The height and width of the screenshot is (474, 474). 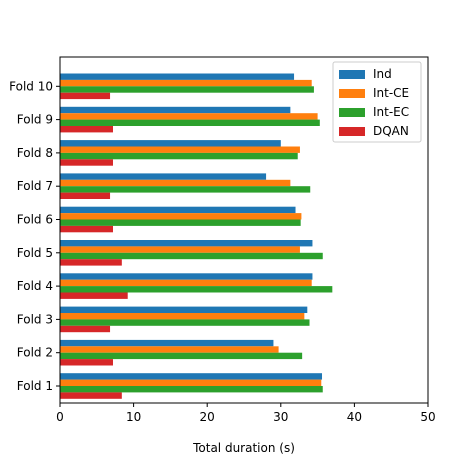 What do you see at coordinates (352, 112) in the screenshot?
I see `legend-swatch-int-ec` at bounding box center [352, 112].